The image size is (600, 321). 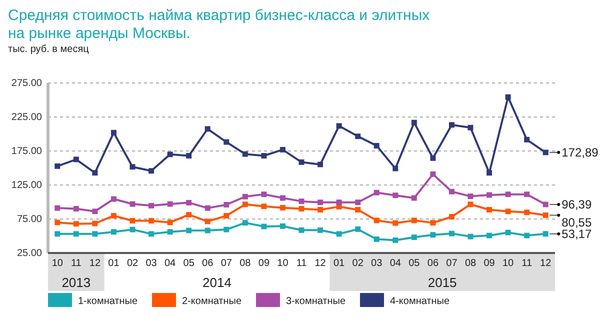 I want to click on data-label: 172,89, so click(x=580, y=152).